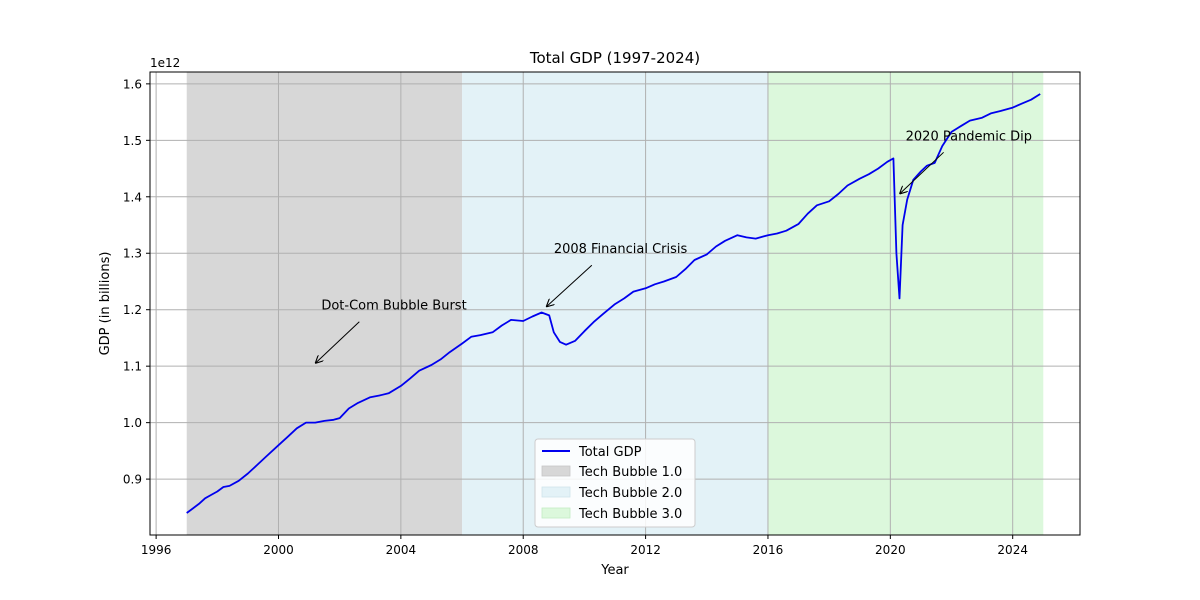 The height and width of the screenshot is (600, 1200). I want to click on legend-label: Tech Bubble 1.0, so click(630, 472).